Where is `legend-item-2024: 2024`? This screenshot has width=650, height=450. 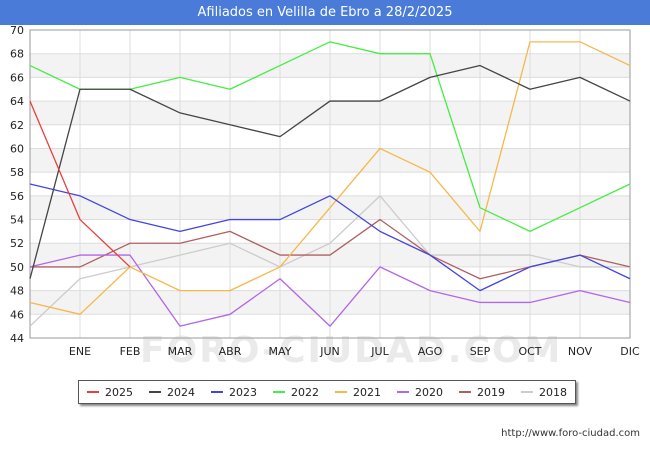
legend-item-2024: 2024 is located at coordinates (172, 392).